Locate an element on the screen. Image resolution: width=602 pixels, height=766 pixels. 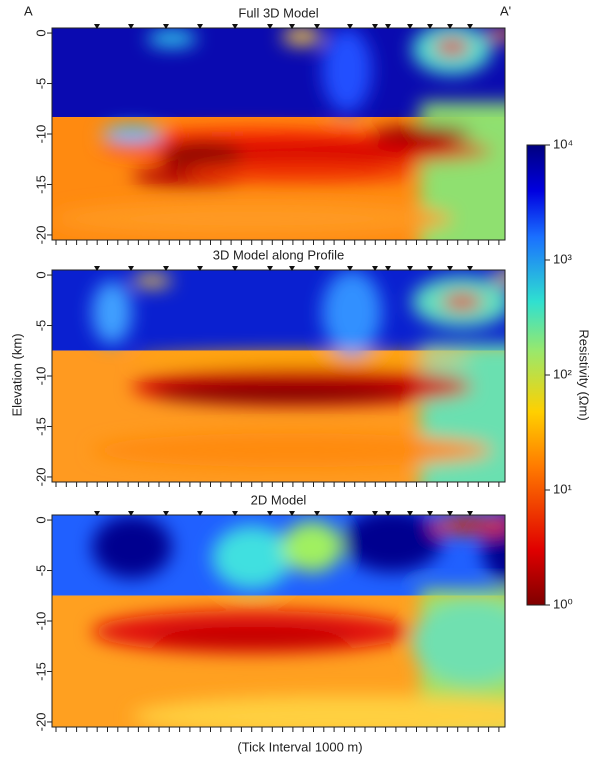
colorbar is located at coordinates (536, 375).